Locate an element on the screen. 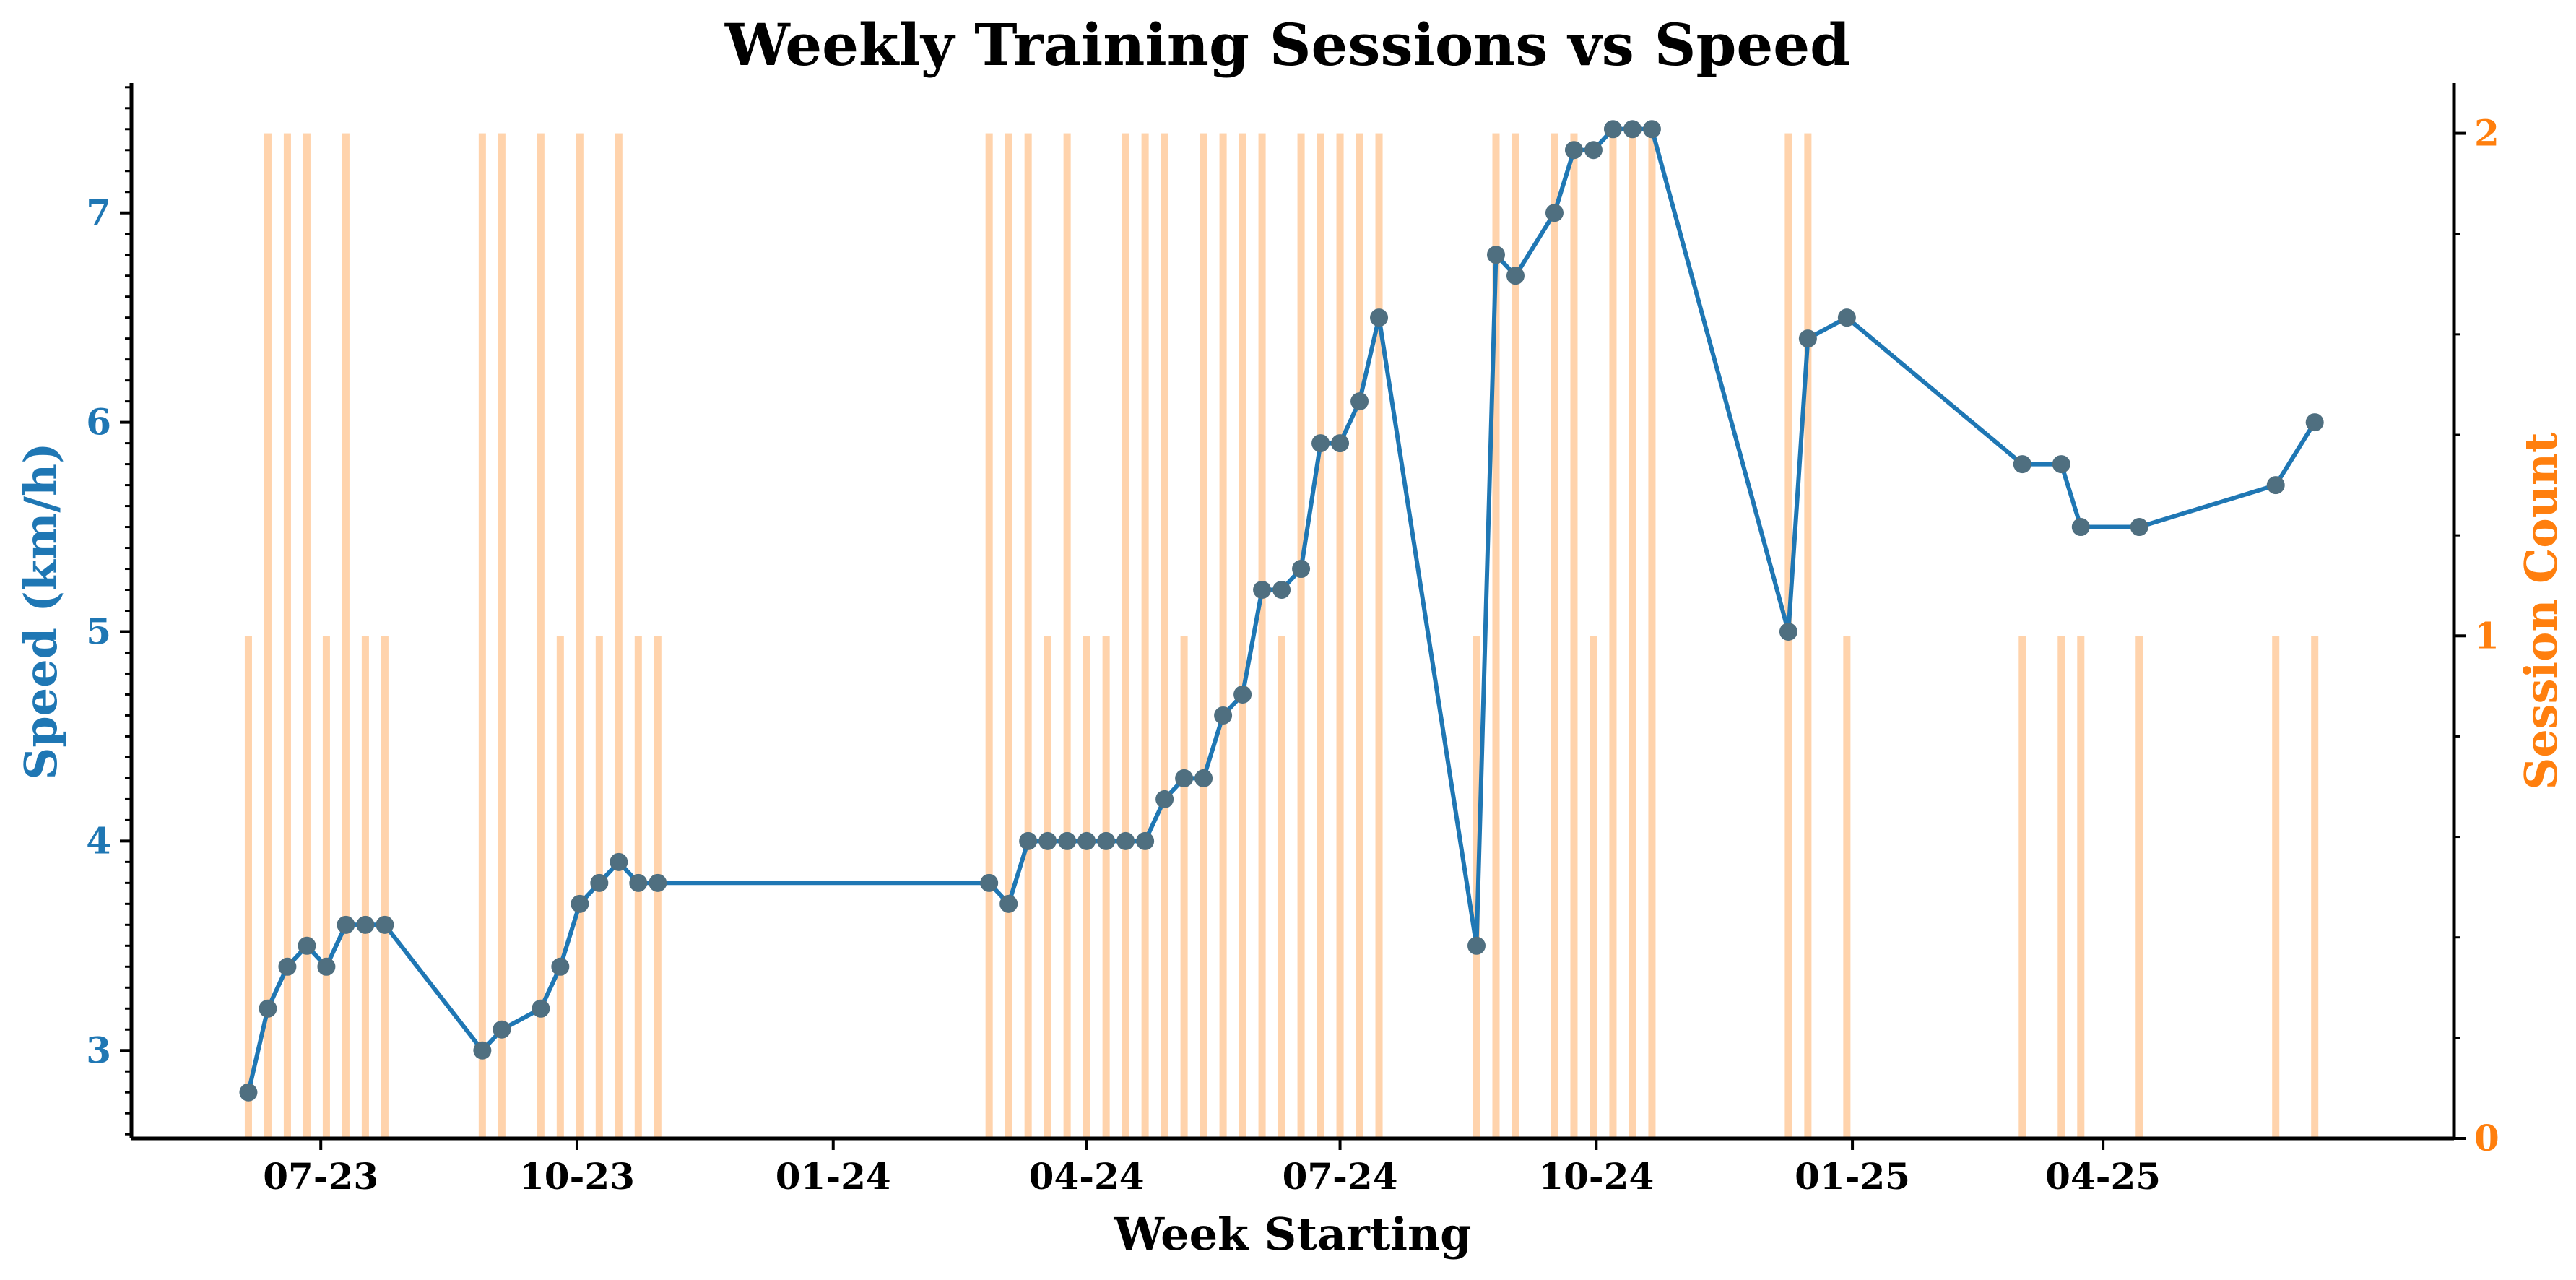 This screenshot has width=2576, height=1280. right-tick-label: 2 is located at coordinates (2486, 133).